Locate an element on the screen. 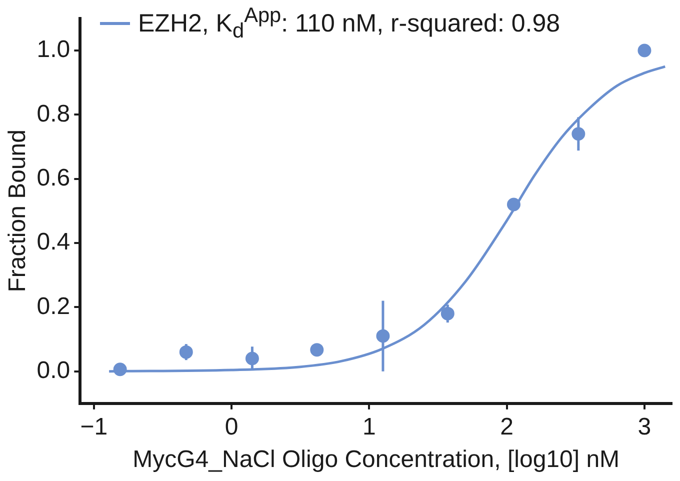 This screenshot has height=481, width=680. y-axis-title: Fraction Bound is located at coordinates (18, 211).